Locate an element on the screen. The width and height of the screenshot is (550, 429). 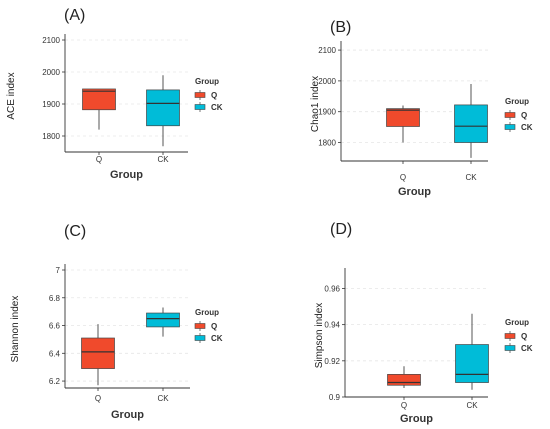
y-tick-label: 0.94 is located at coordinates (332, 325).